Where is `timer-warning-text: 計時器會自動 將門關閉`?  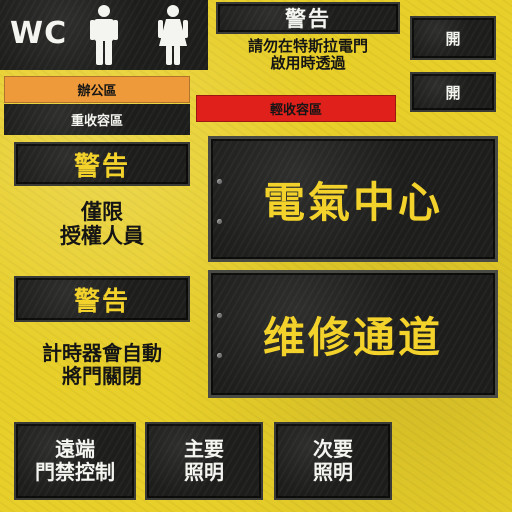
timer-warning-text: 計時器會自動 將門關閉 is located at coordinates (102, 364).